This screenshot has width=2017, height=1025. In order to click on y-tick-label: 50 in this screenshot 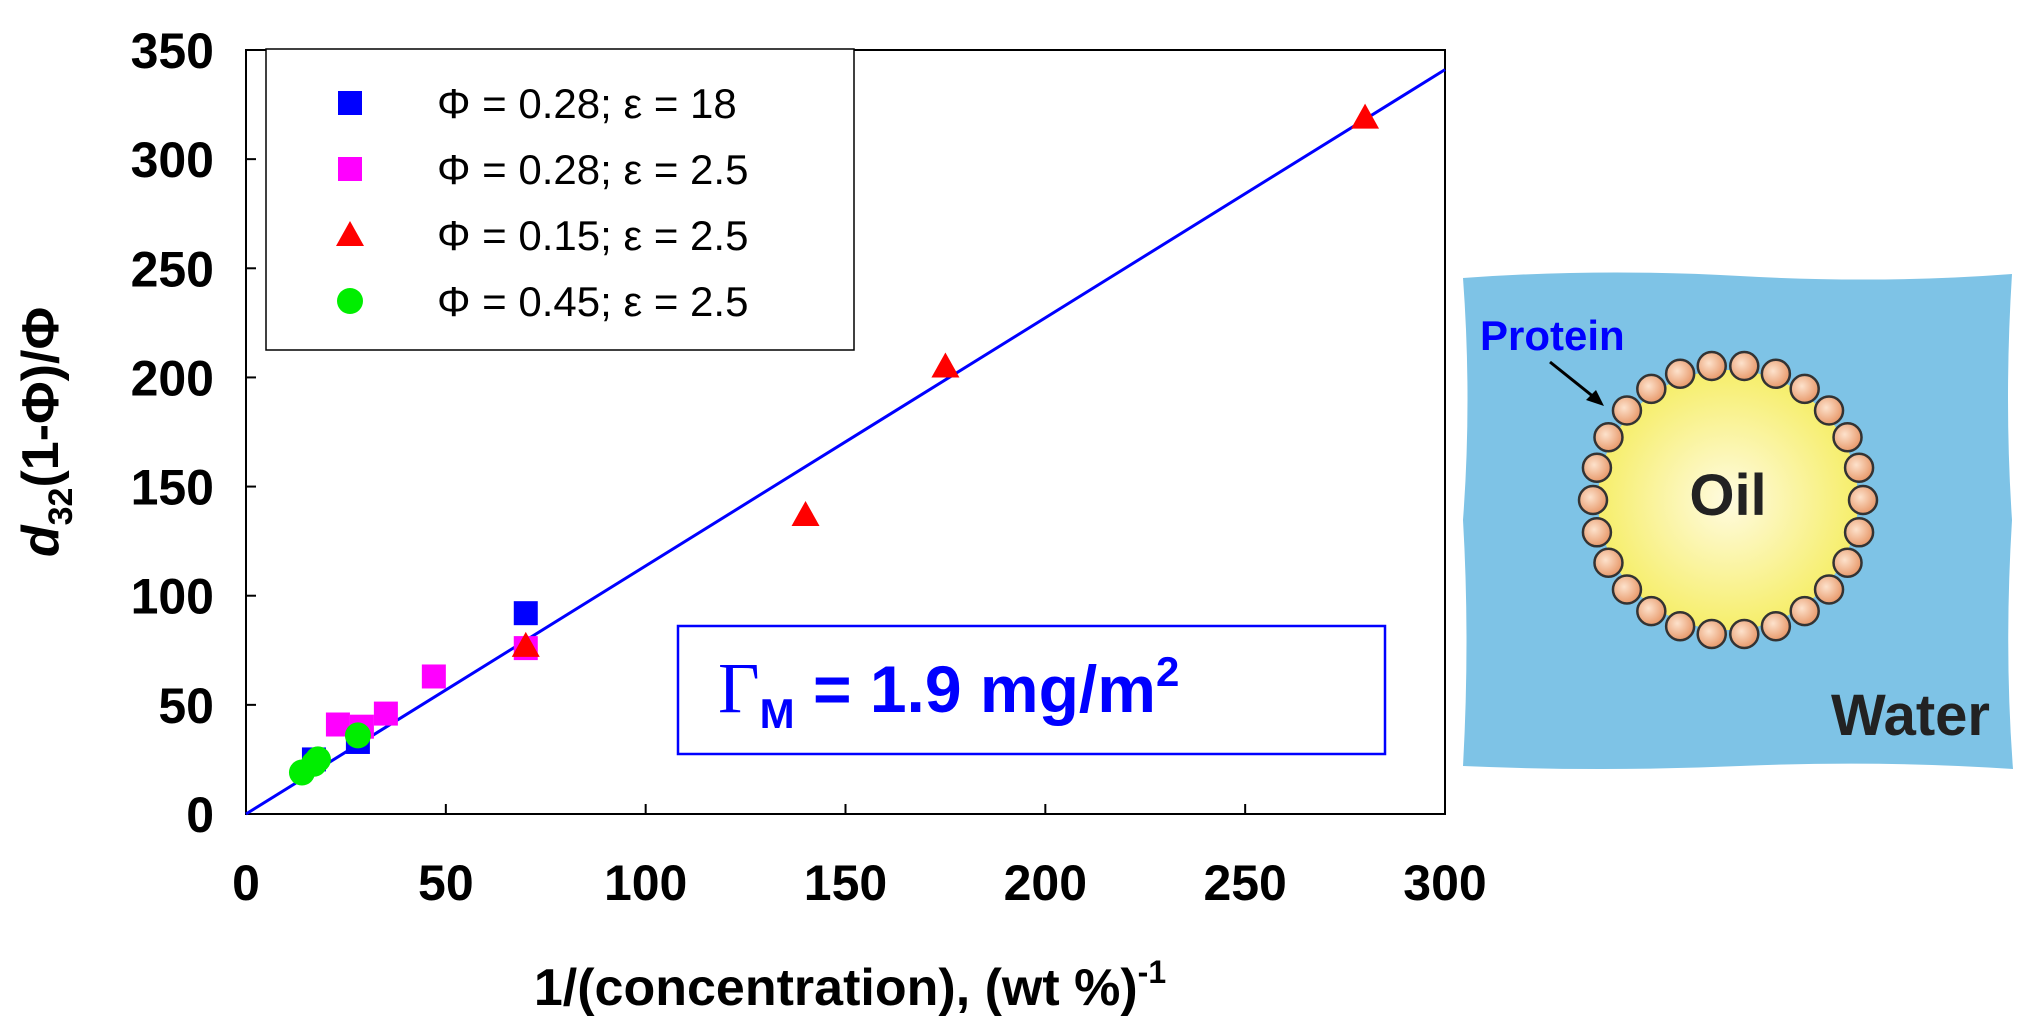, I will do `click(186, 706)`.